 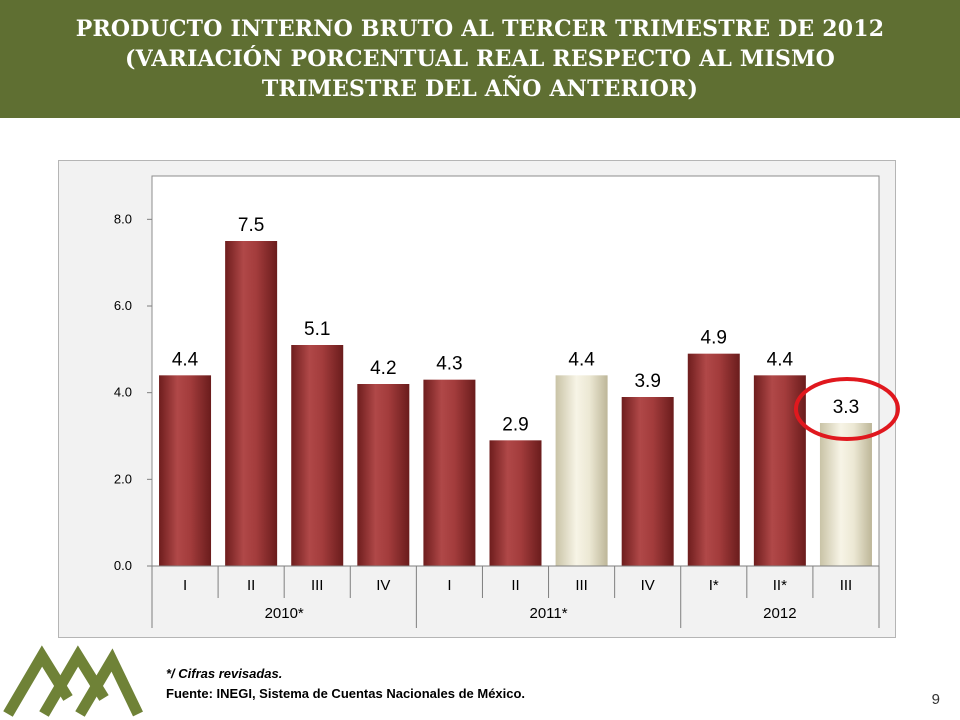 I want to click on y-tick-label: 6.0, so click(x=123, y=305).